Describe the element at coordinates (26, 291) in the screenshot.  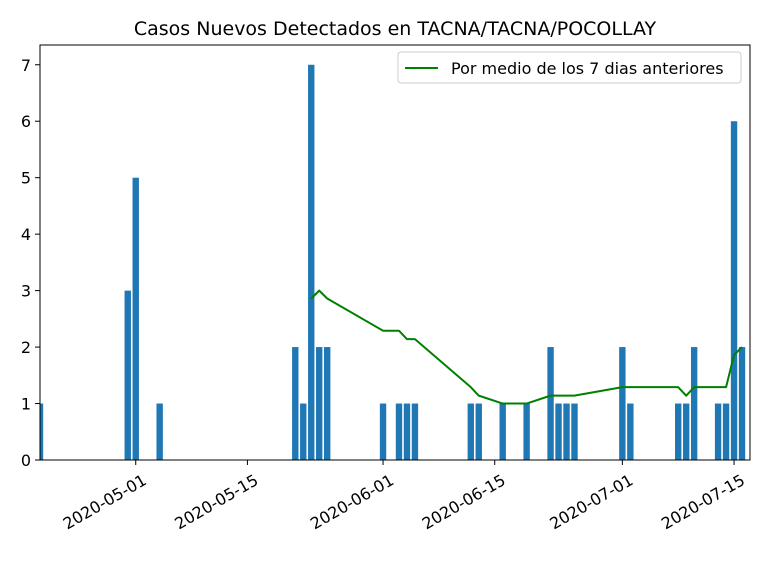
I see `y-tick-label: 3` at that location.